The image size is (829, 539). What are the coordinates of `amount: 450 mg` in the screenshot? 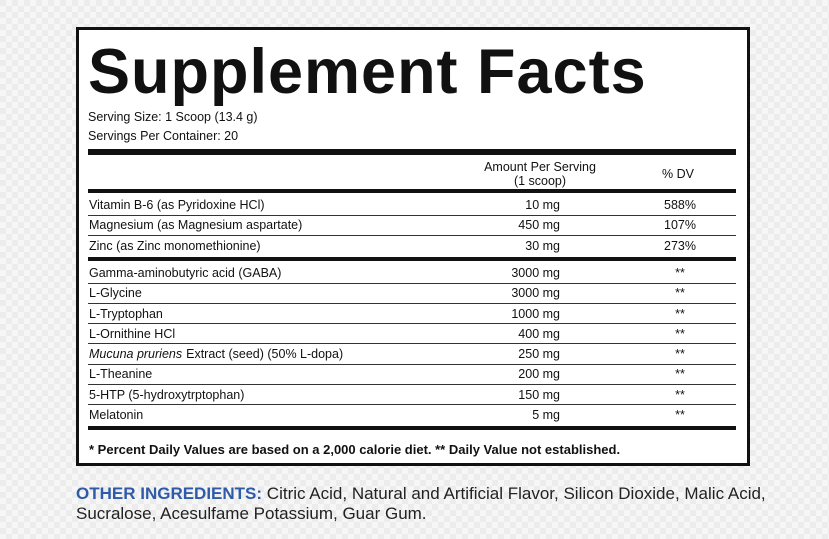 It's located at (539, 225).